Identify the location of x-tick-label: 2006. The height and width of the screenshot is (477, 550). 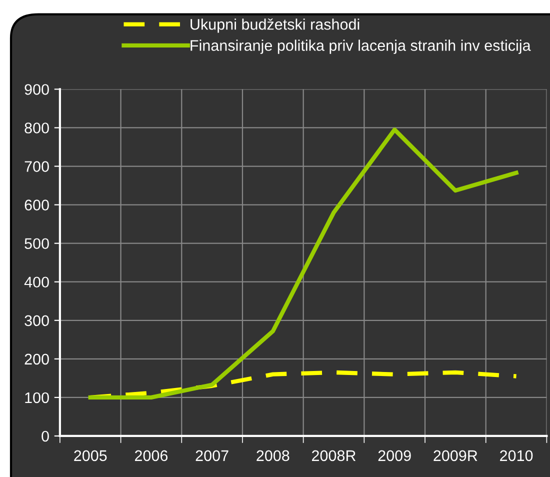
(151, 456).